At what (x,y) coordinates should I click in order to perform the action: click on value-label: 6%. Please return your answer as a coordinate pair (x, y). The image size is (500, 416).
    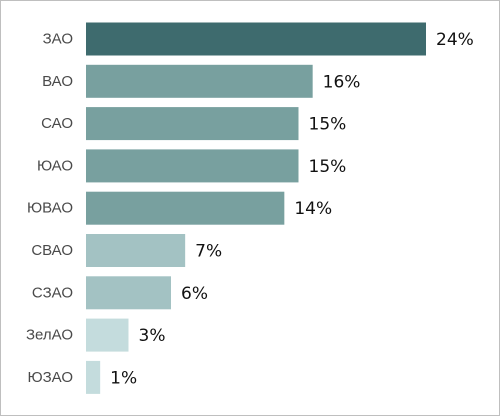
    Looking at the image, I should click on (194, 294).